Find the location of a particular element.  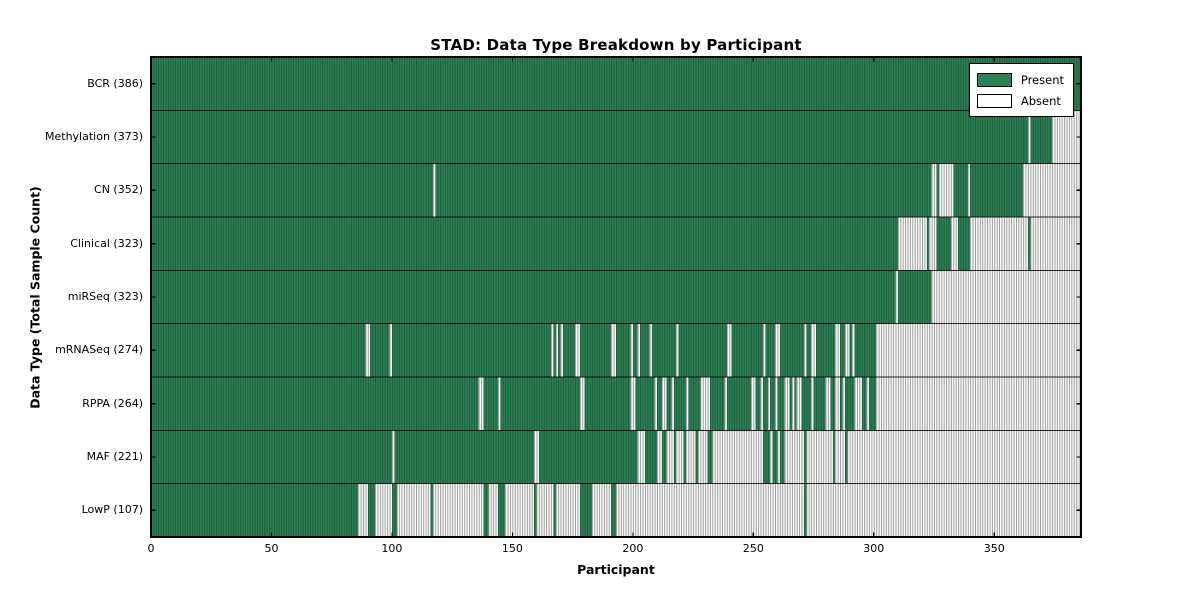

y-tick-label-CN: CN (352) is located at coordinates (118, 190).